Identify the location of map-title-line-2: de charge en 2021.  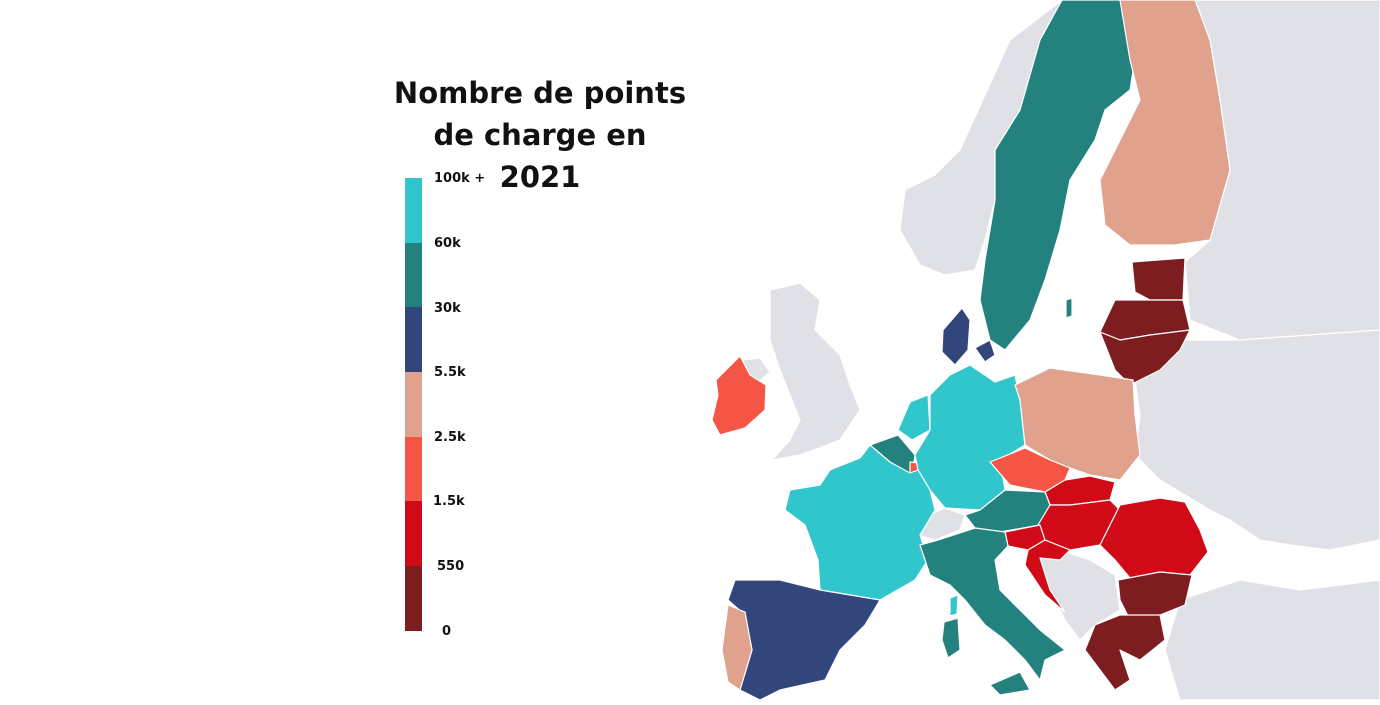
(540, 156).